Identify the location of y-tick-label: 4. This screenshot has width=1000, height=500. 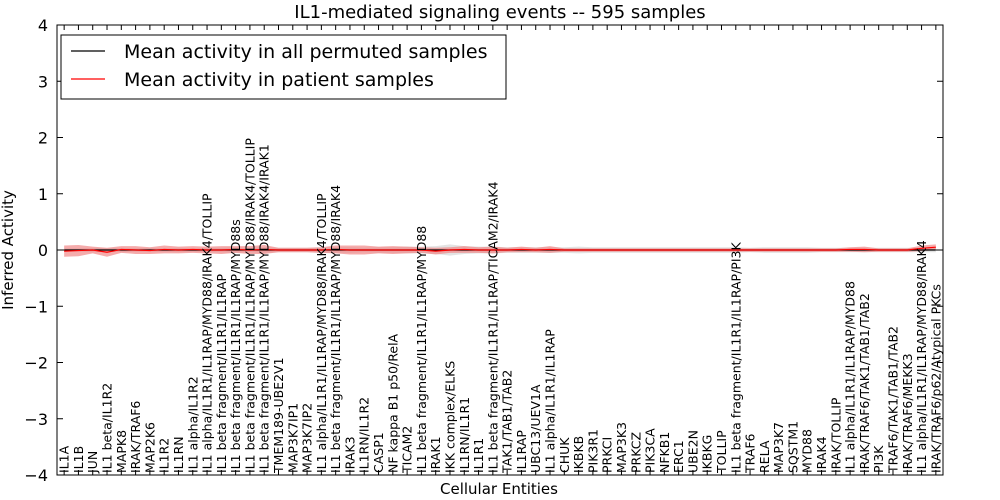
(43, 25).